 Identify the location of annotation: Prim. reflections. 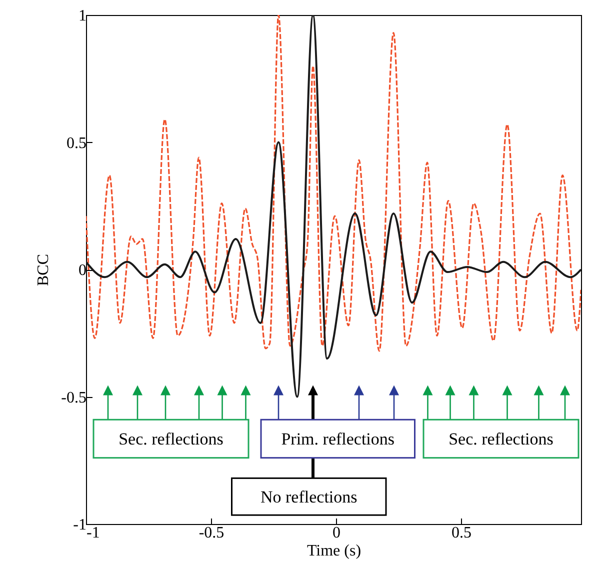
(338, 439).